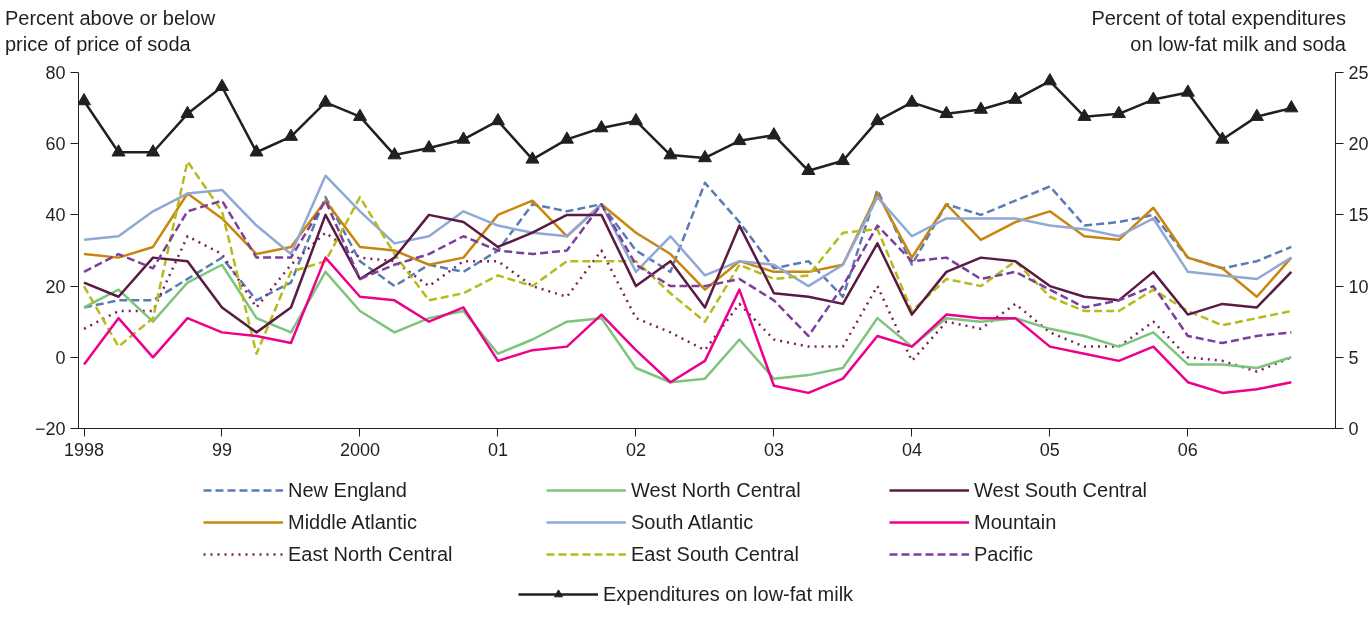 This screenshot has width=1371, height=643. What do you see at coordinates (1353, 357) in the screenshot?
I see `y2-tick-label: 5` at bounding box center [1353, 357].